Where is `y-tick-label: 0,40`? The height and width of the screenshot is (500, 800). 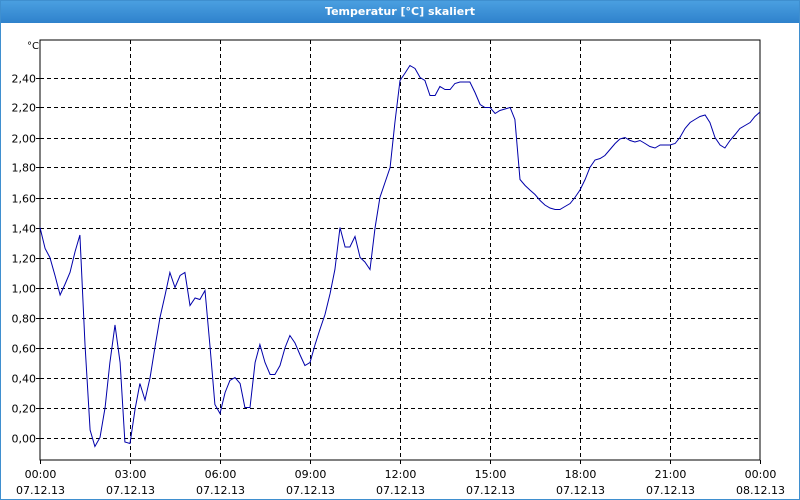 y-tick-label: 0,40 is located at coordinates (24, 379).